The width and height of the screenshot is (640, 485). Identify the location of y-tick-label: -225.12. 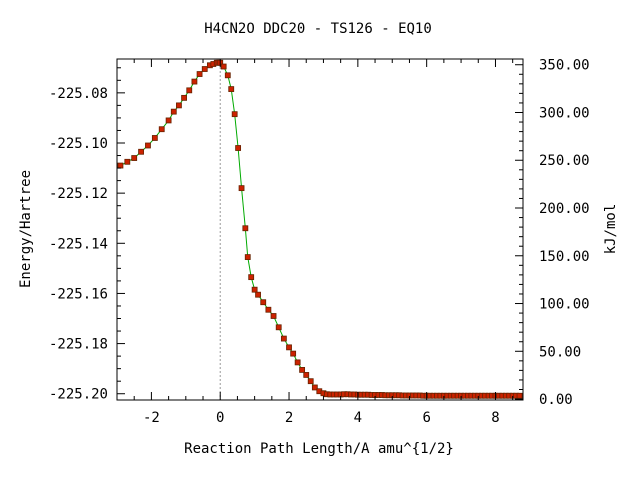
(78, 194).